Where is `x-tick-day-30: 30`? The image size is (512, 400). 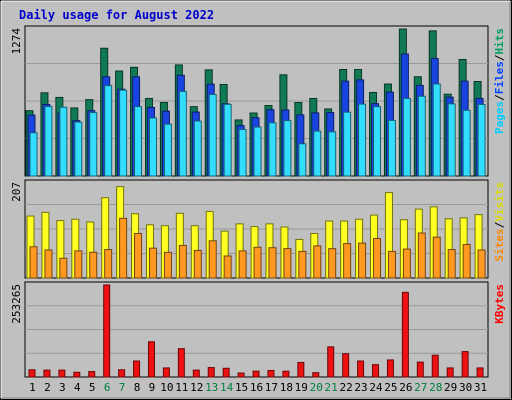 x-tick-day-30: 30 is located at coordinates (465, 387).